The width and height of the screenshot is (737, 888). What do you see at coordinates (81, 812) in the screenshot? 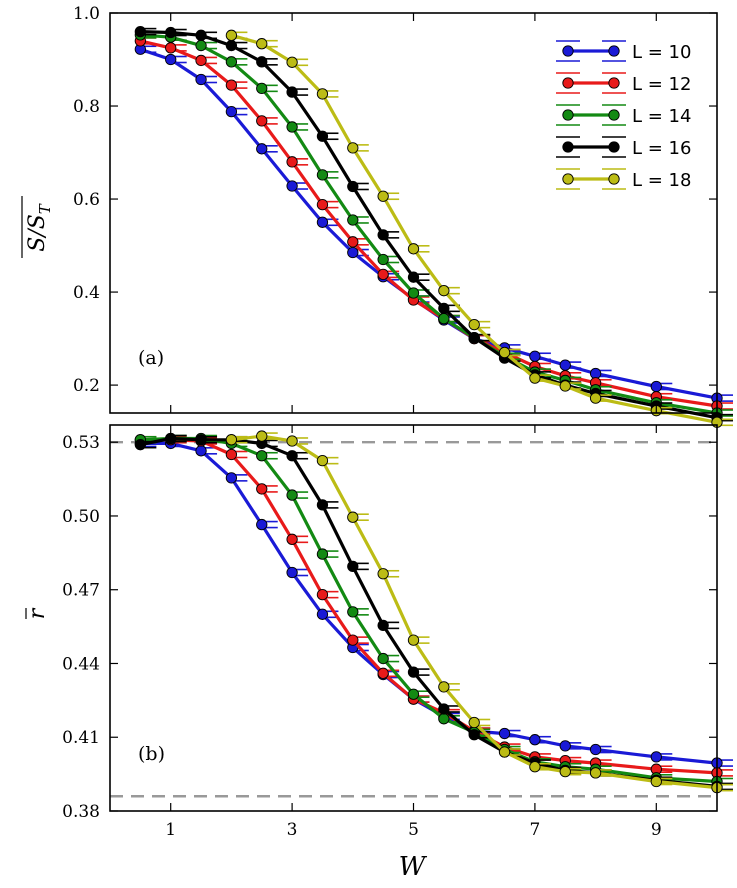
I see `panel-b-ytick-label: 0.38` at bounding box center [81, 812].